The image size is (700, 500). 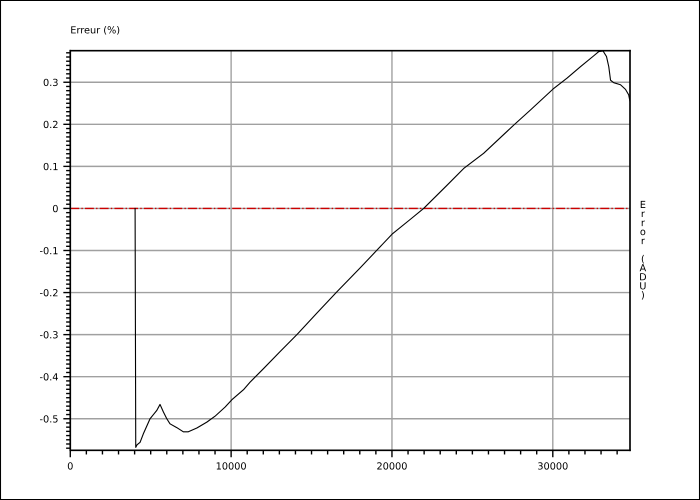 I want to click on y-tick-label: -0.4, so click(x=49, y=377).